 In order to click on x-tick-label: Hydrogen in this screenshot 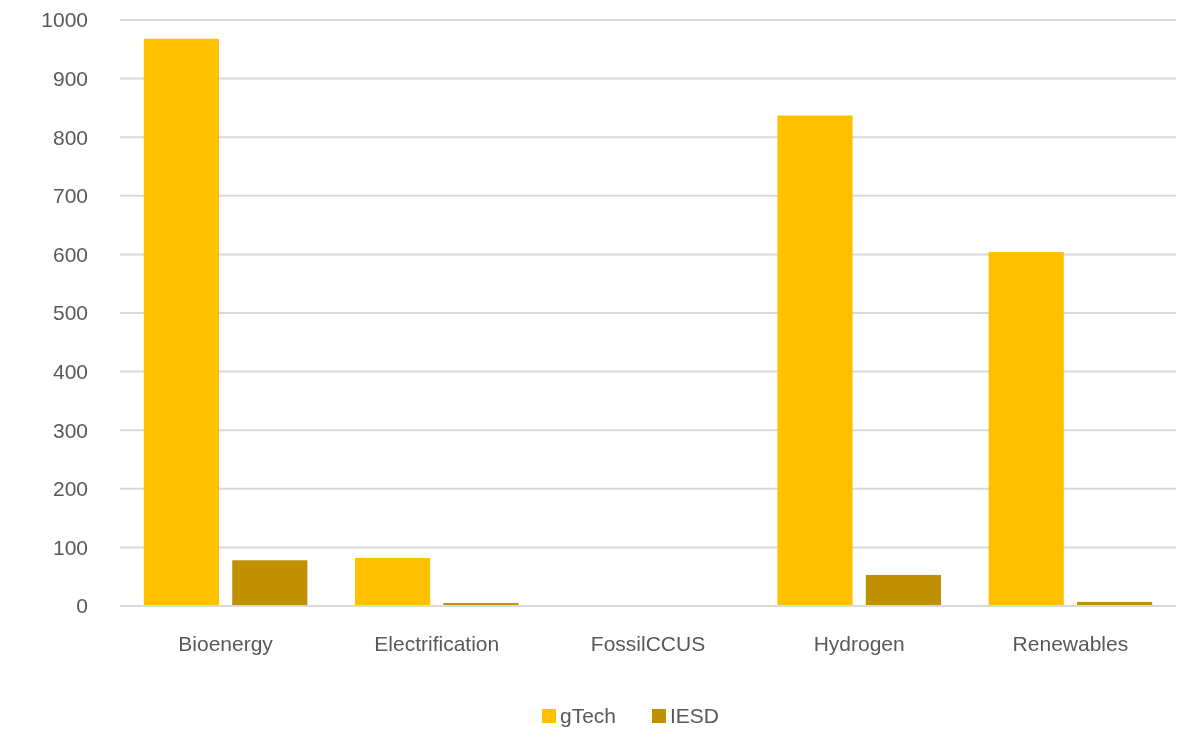, I will do `click(859, 643)`.